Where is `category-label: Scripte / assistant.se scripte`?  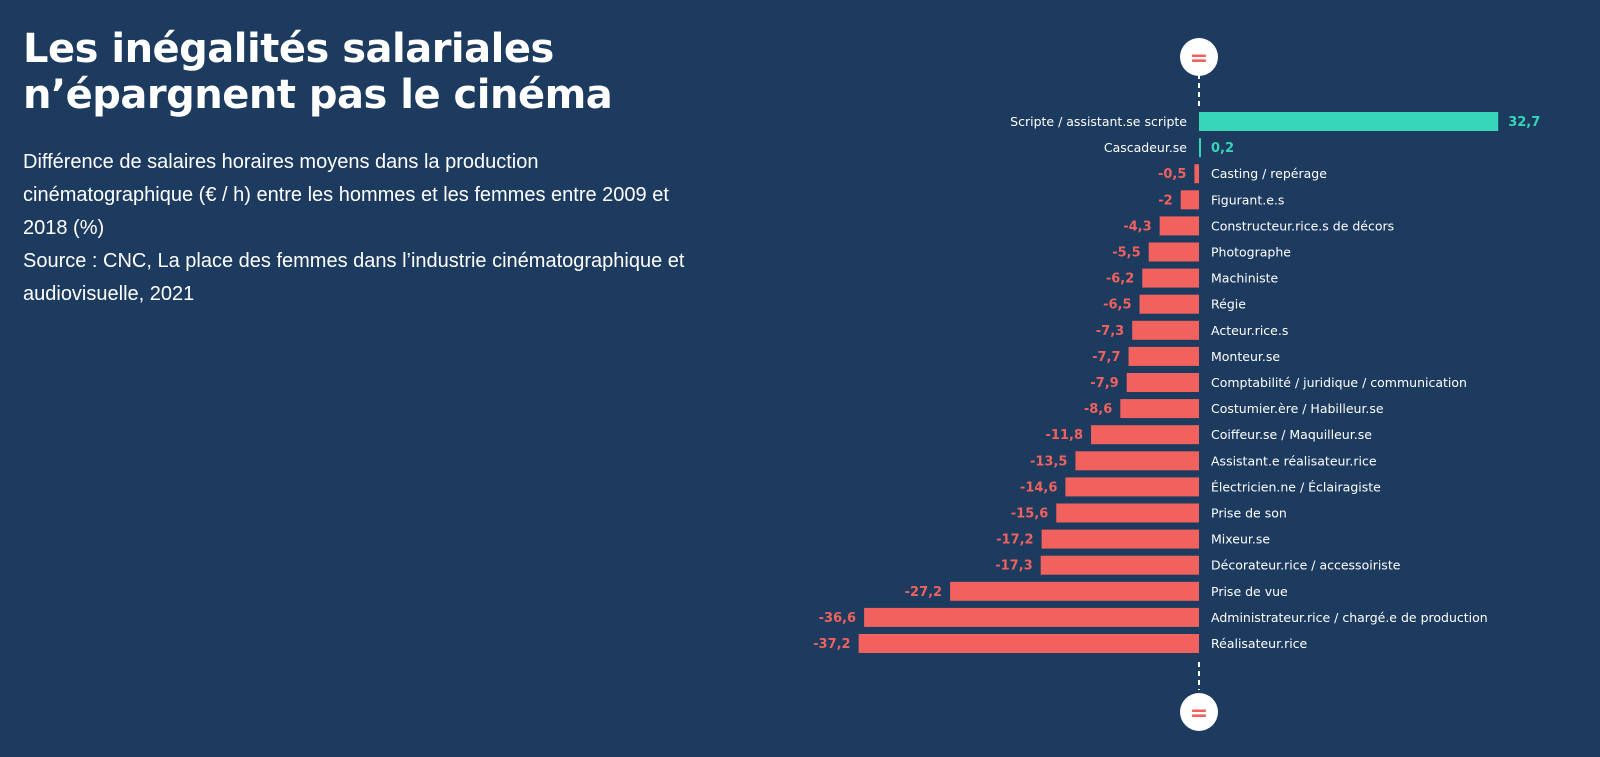
category-label: Scripte / assistant.se scripte is located at coordinates (1098, 121).